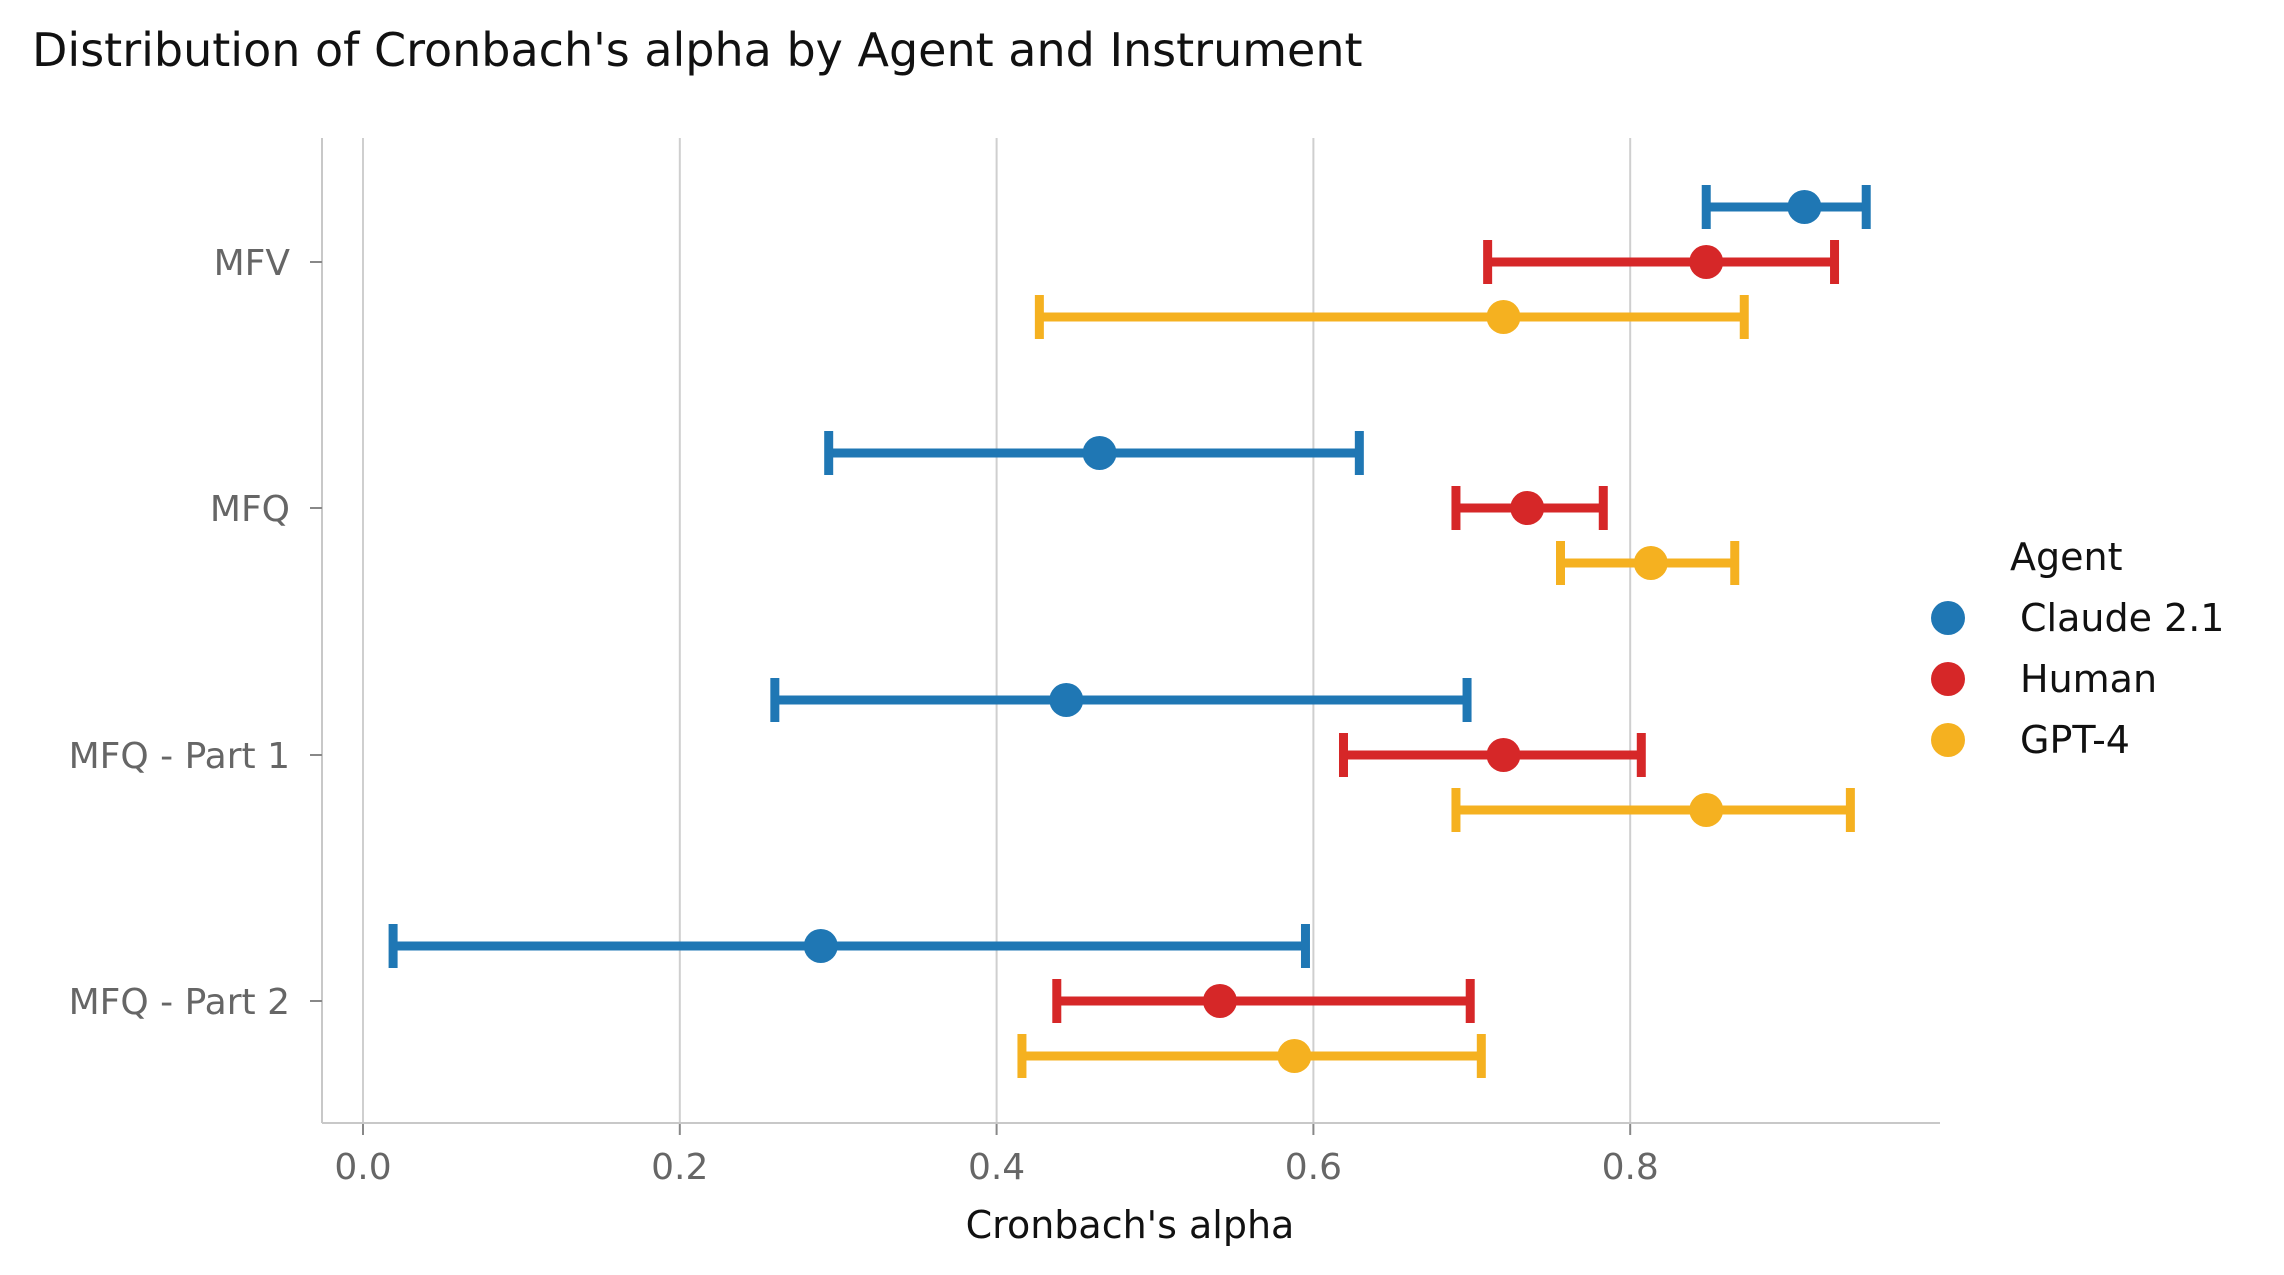 This screenshot has width=2284, height=1275. What do you see at coordinates (2088, 679) in the screenshot?
I see `legend-label: Human` at bounding box center [2088, 679].